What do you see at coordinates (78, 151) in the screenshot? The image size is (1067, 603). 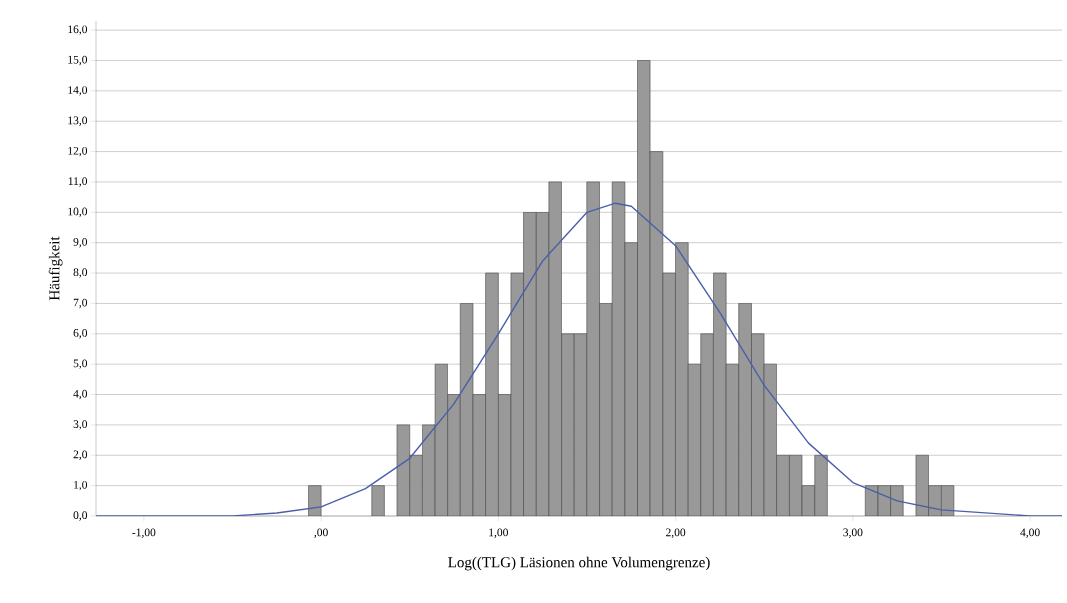 I see `y-tick-label: 12,0` at bounding box center [78, 151].